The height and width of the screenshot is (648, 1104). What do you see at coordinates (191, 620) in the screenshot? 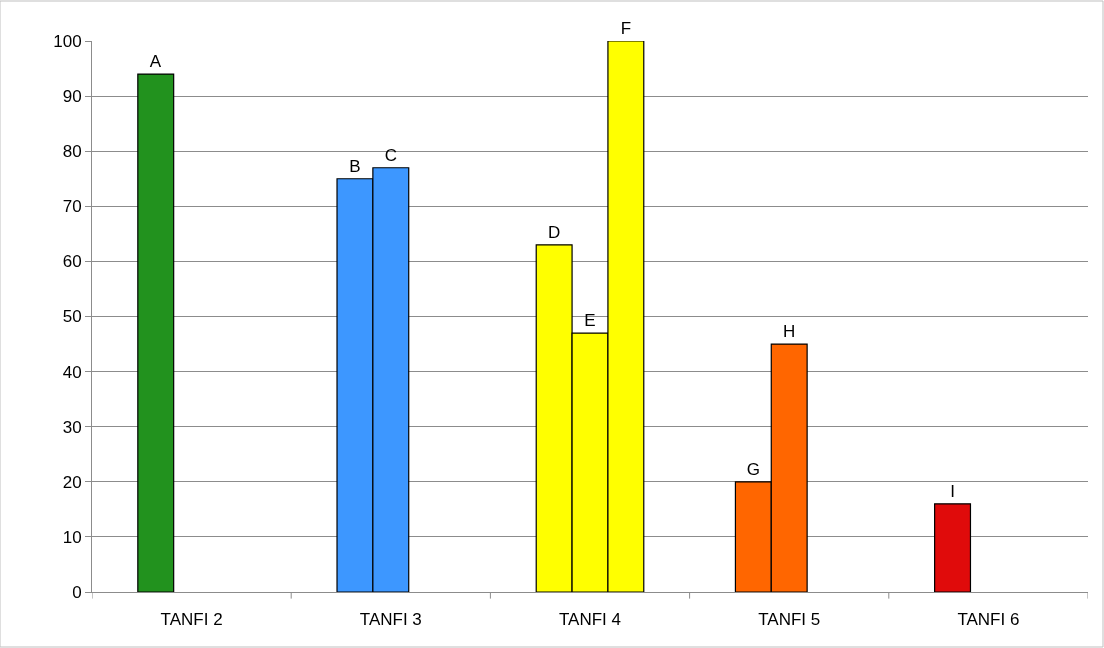
I see `x-tick-label: TANFI 2` at bounding box center [191, 620].